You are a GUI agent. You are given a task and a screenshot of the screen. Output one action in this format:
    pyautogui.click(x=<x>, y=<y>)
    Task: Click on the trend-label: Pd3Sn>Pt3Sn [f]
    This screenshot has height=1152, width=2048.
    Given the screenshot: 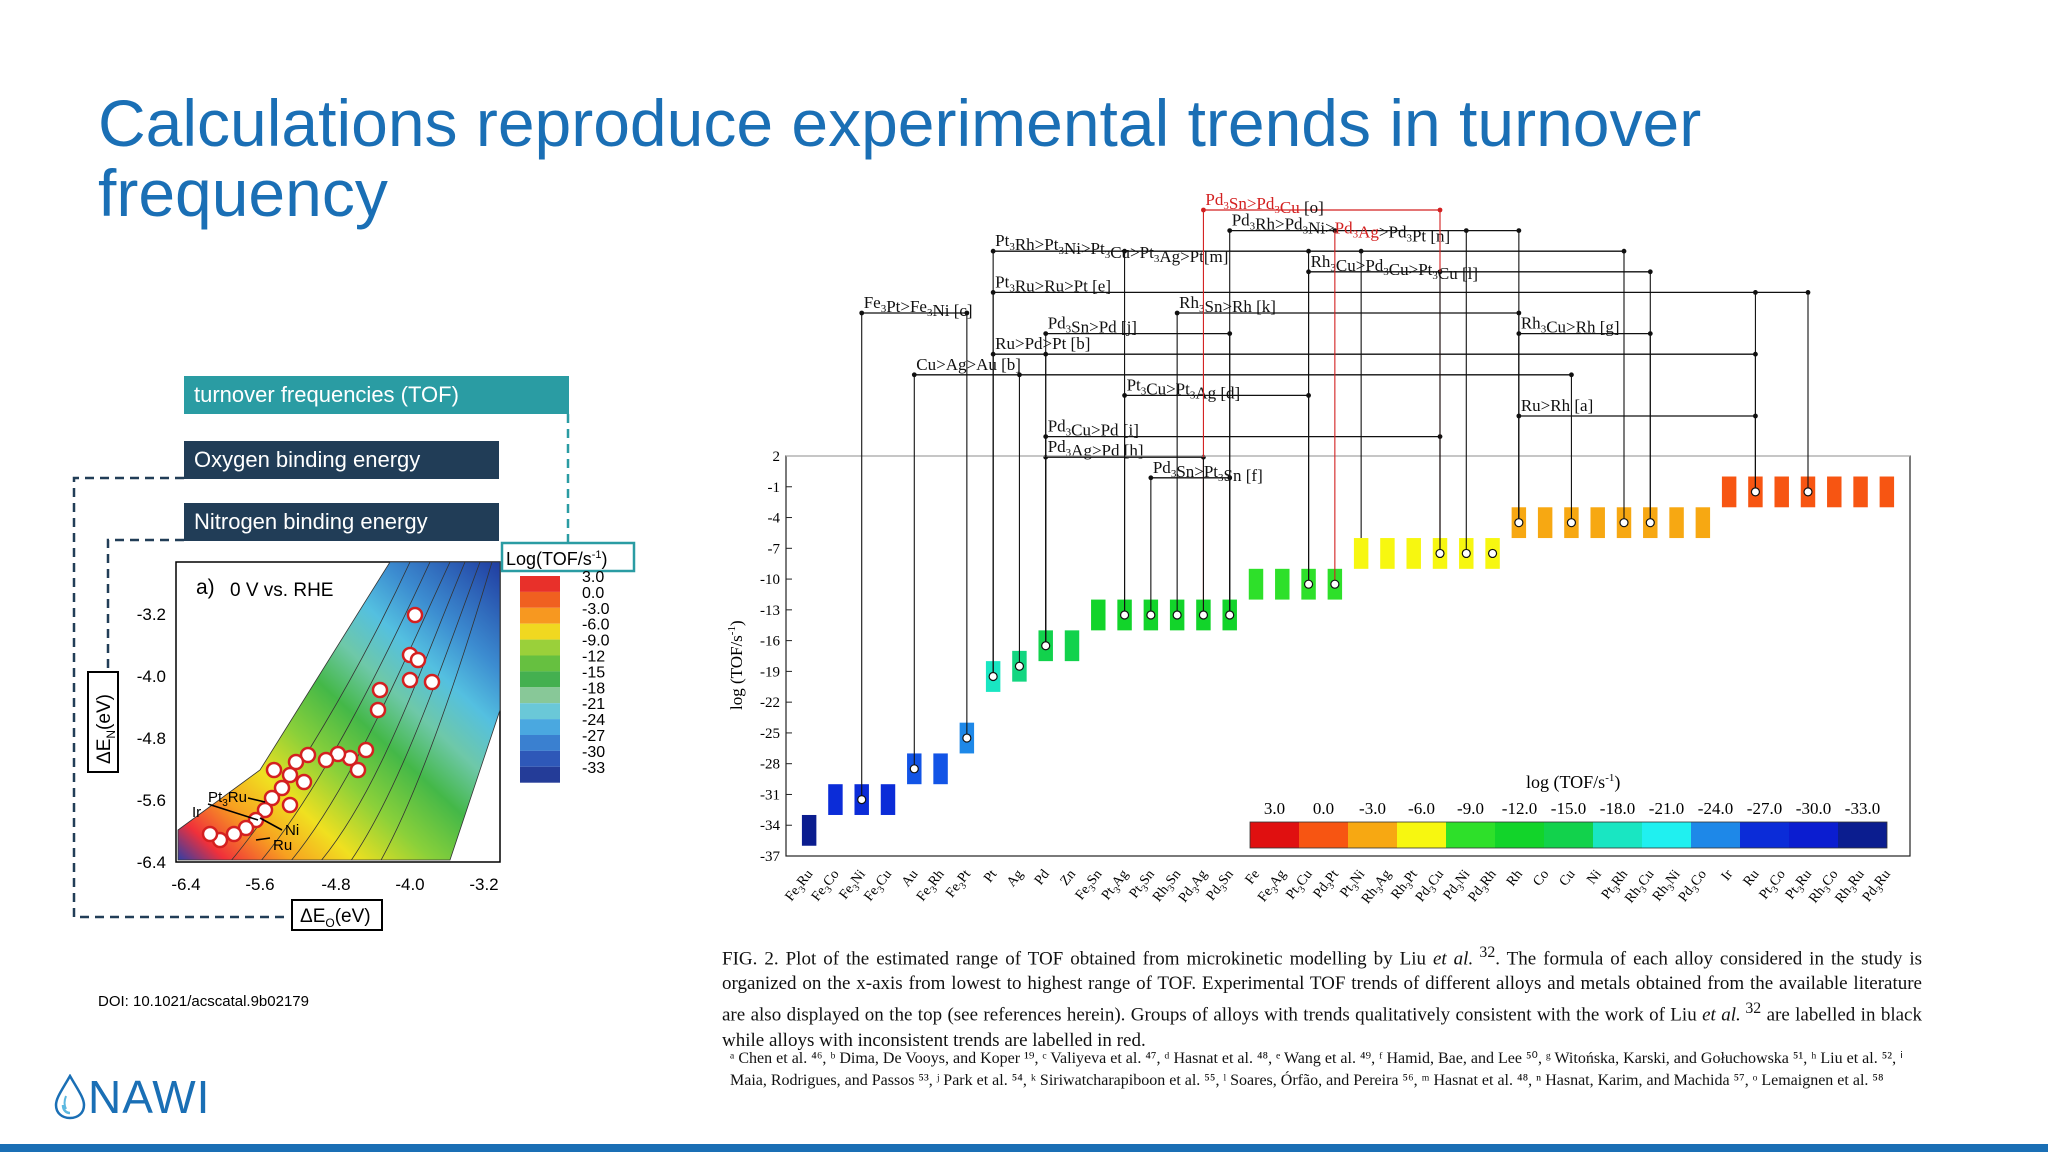 What is the action you would take?
    pyautogui.click(x=1208, y=471)
    